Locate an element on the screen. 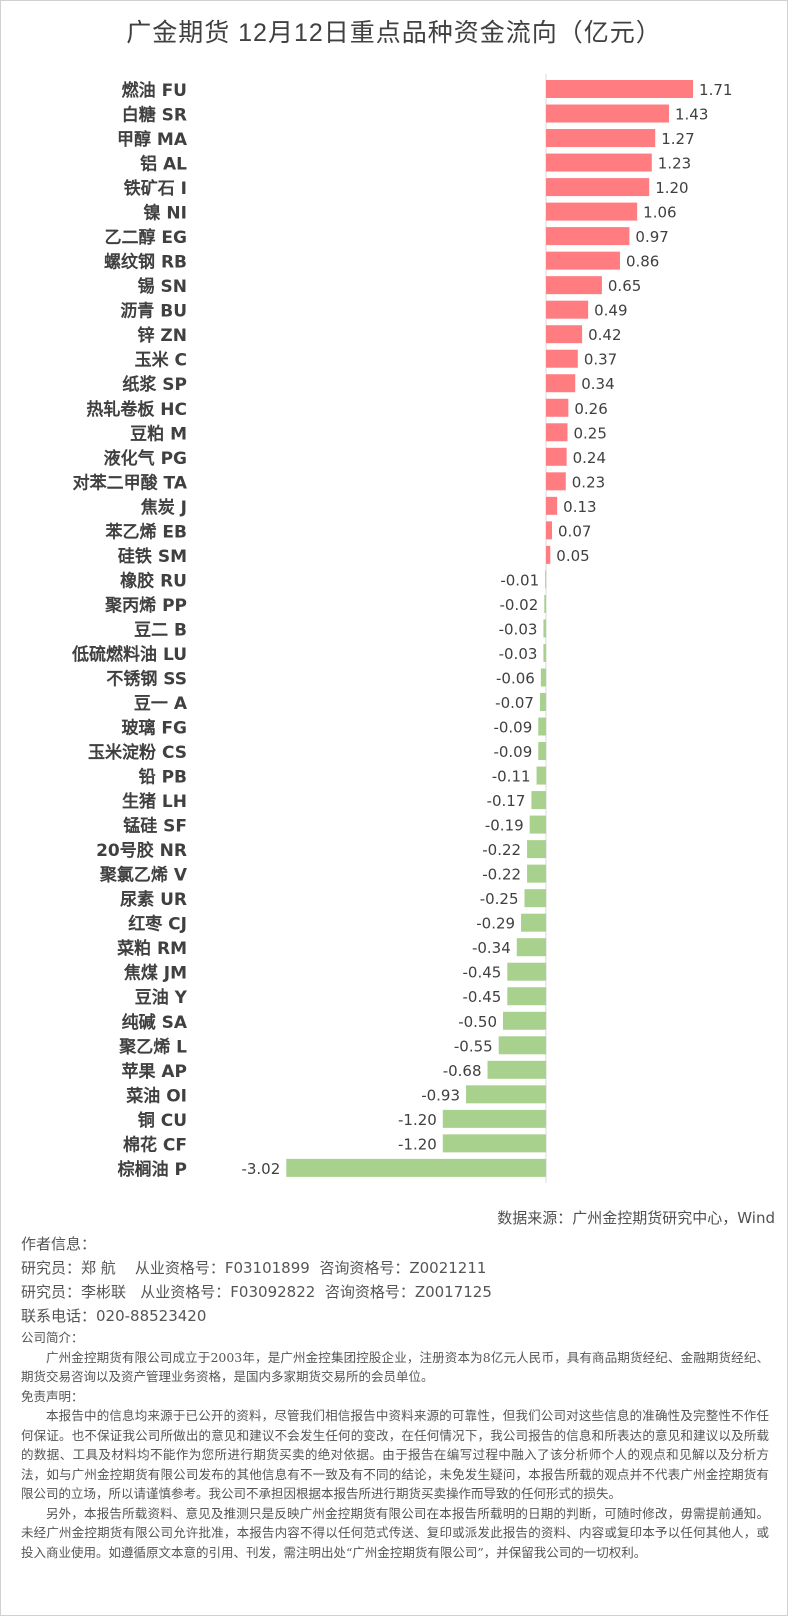 This screenshot has width=788, height=1616. category-label: 玉米淀粉 CS is located at coordinates (137, 752).